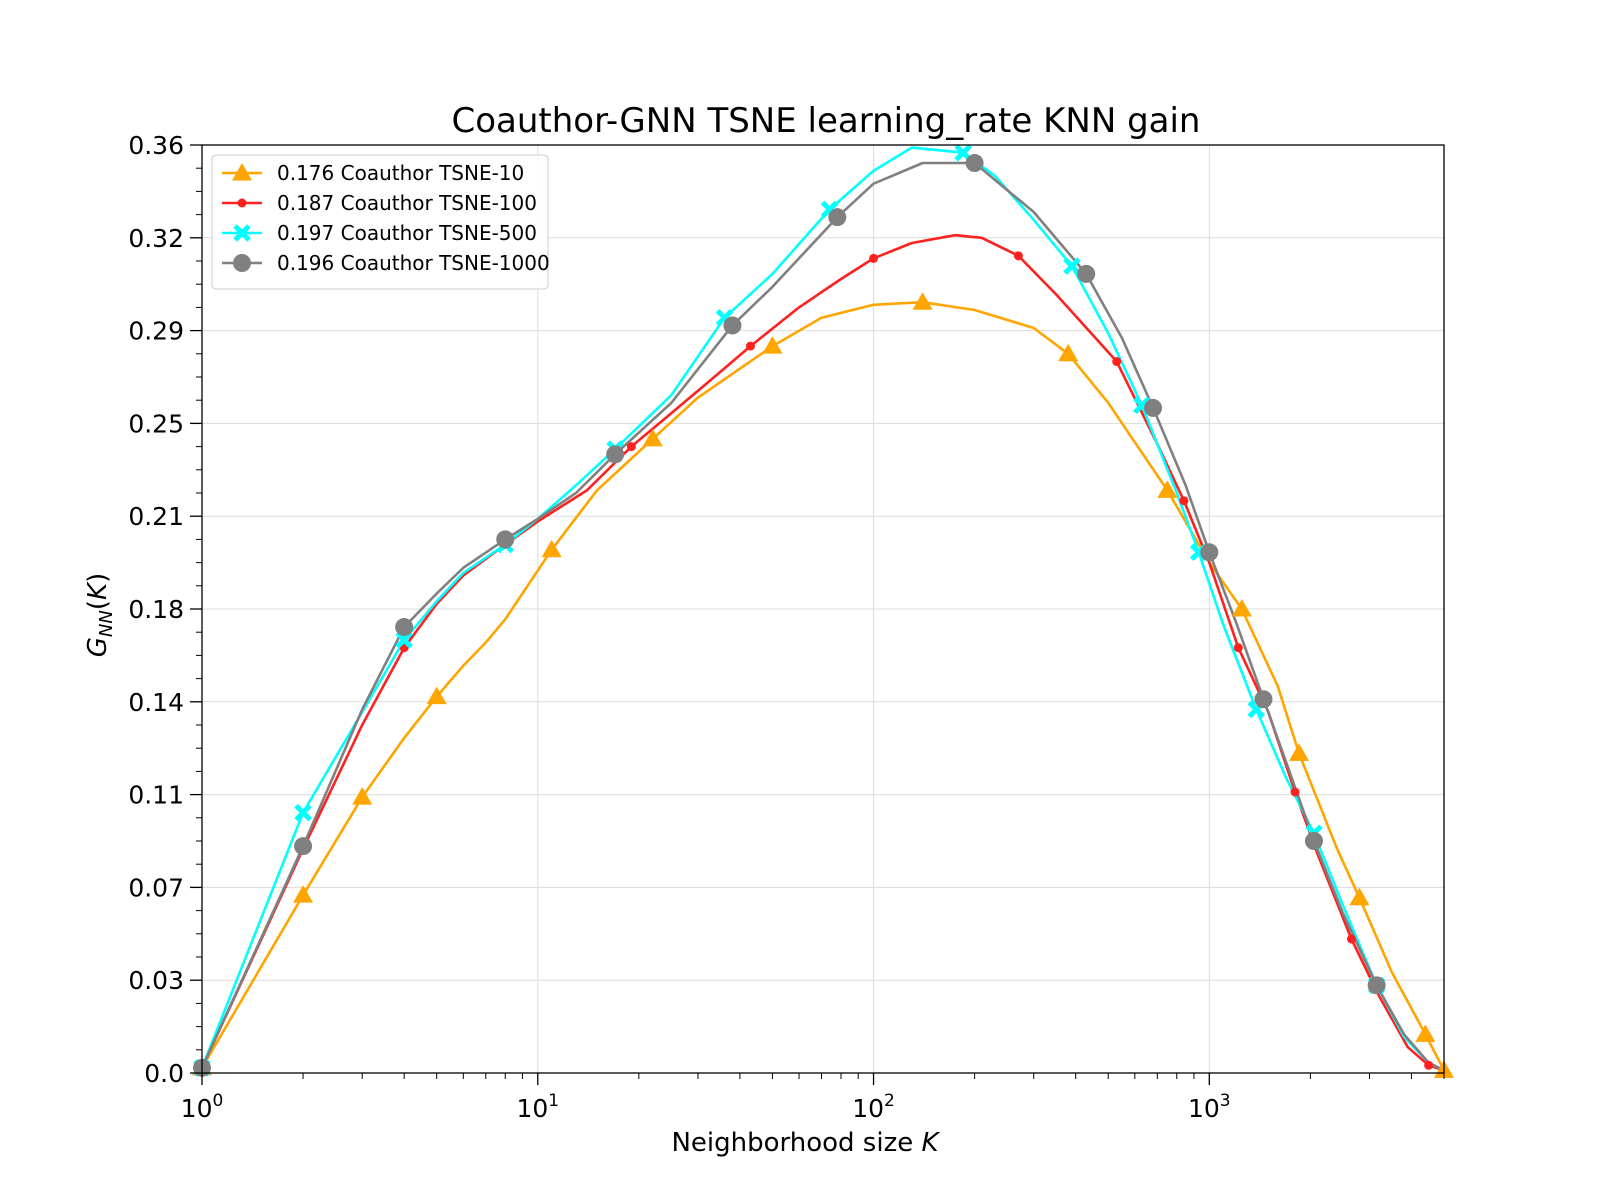 This screenshot has height=1200, width=1600. I want to click on y-tick-label: 0.25, so click(156, 423).